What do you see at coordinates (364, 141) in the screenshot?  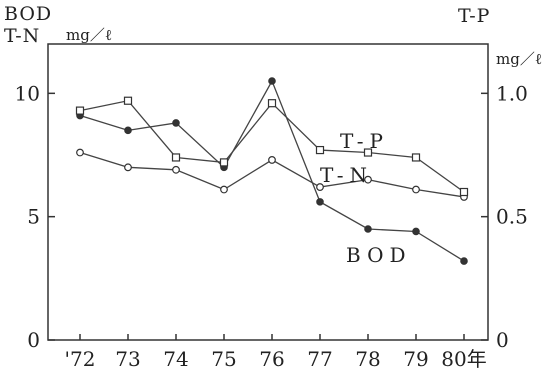 I see `series-label-tp: T-P` at bounding box center [364, 141].